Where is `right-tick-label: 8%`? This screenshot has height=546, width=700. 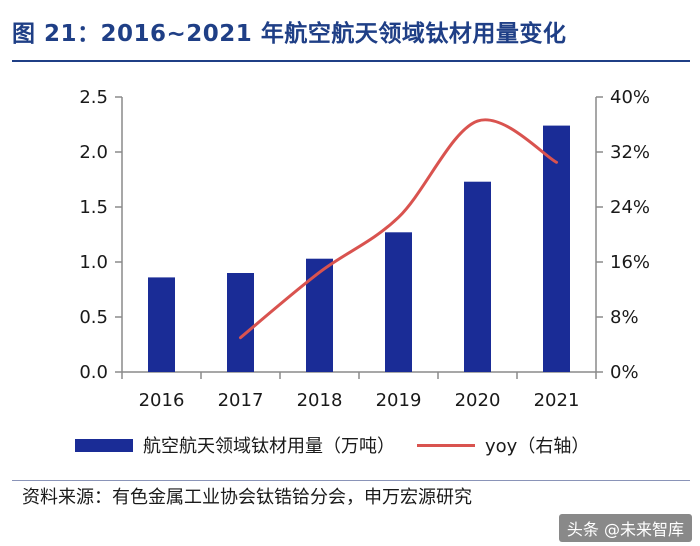 right-tick-label: 8% is located at coordinates (624, 317).